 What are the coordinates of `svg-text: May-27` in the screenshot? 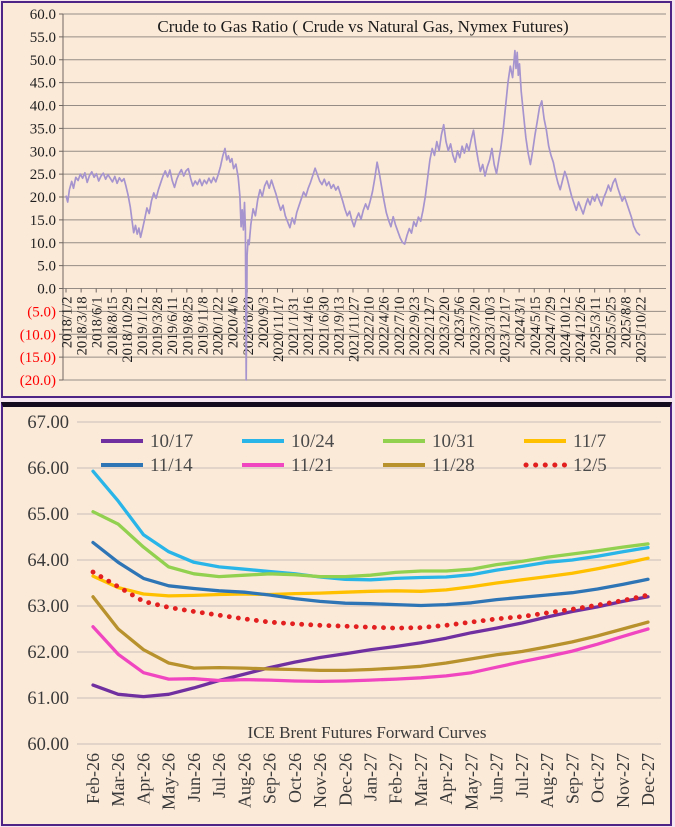 It's located at (471, 781).